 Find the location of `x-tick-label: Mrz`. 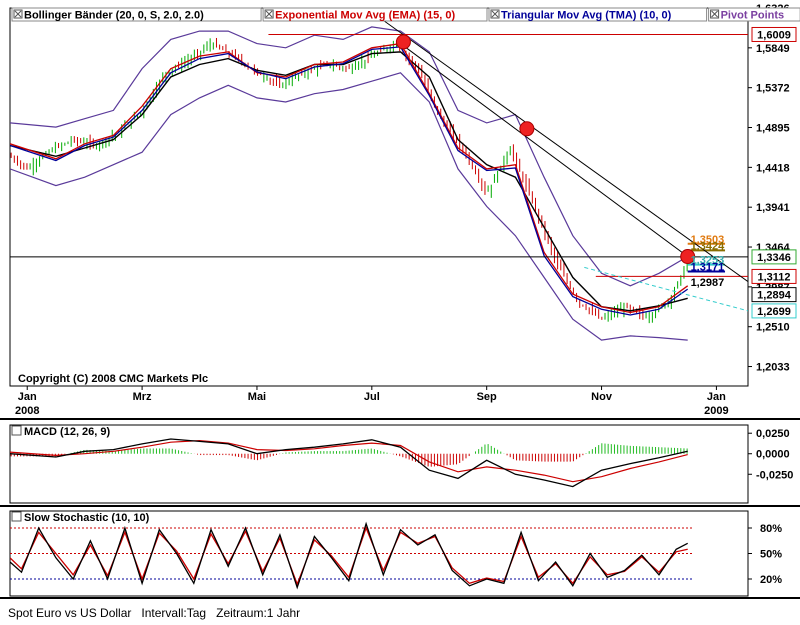

x-tick-label: Mrz is located at coordinates (142, 397).